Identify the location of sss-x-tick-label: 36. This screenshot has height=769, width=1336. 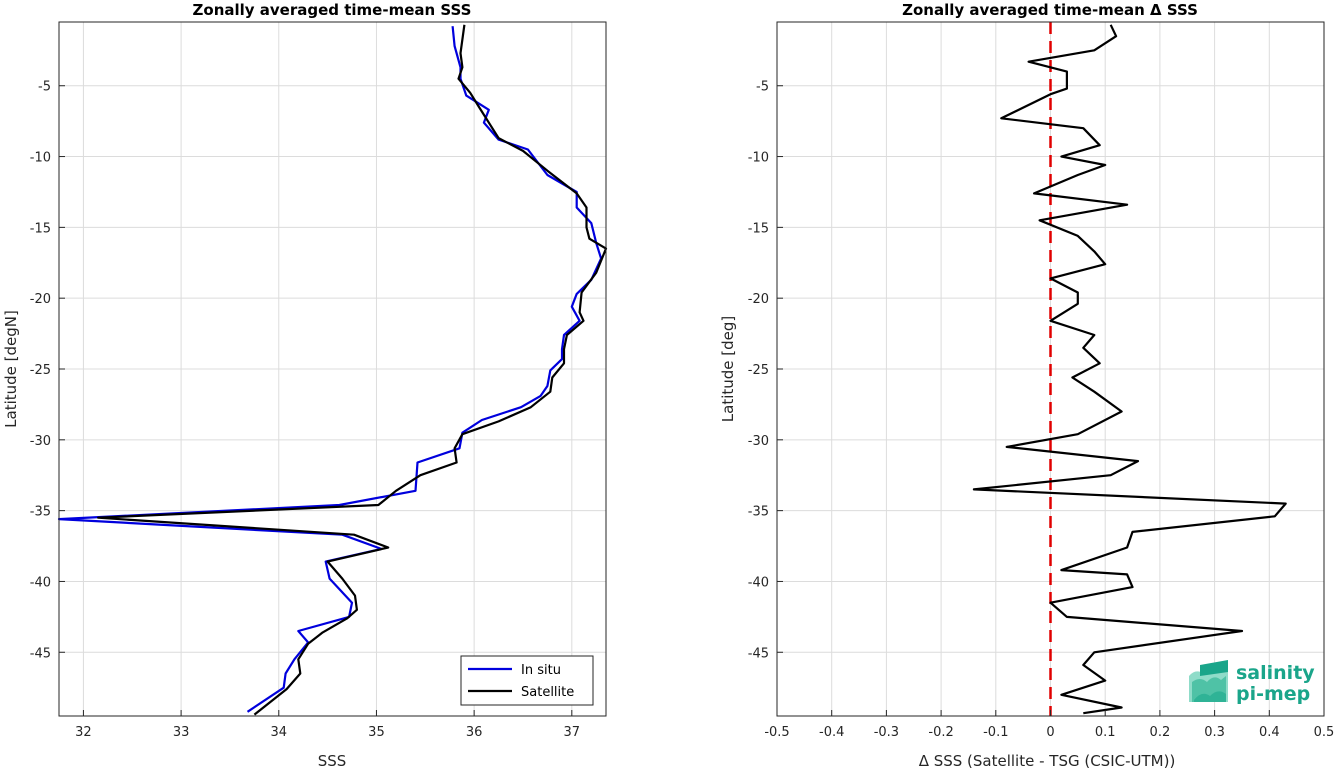
(474, 732).